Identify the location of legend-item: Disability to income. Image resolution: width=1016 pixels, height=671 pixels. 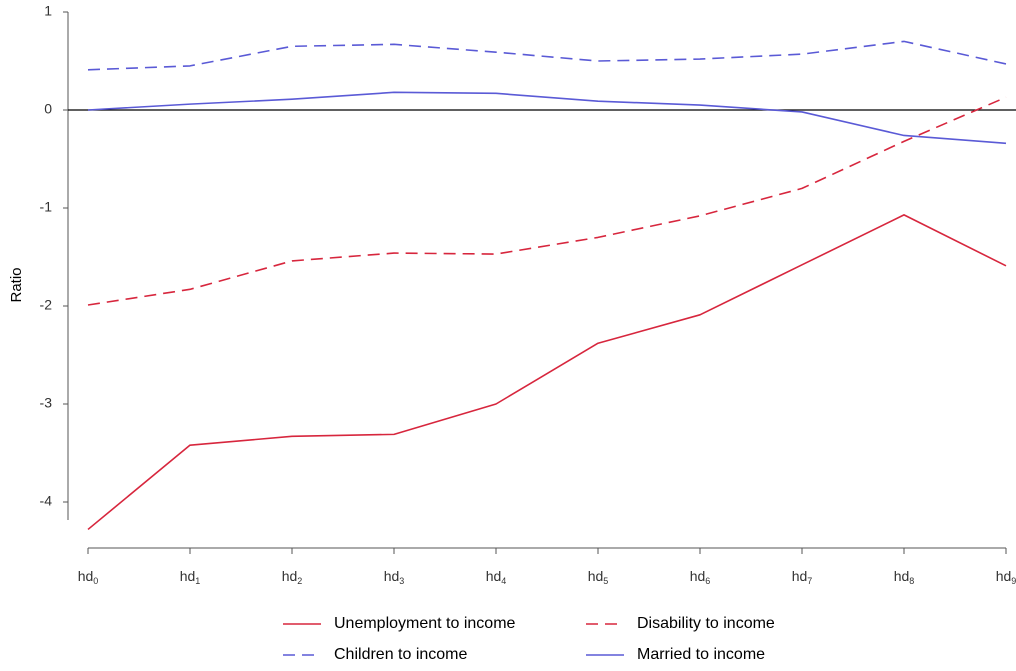
(680, 623).